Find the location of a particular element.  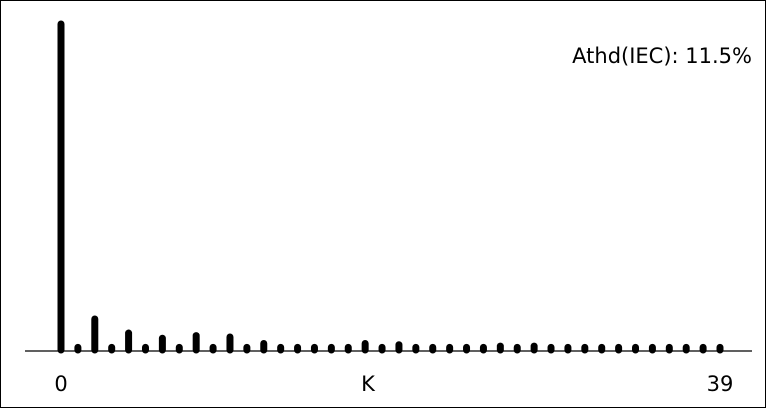

x-tick-label-start: 0 is located at coordinates (60, 384).